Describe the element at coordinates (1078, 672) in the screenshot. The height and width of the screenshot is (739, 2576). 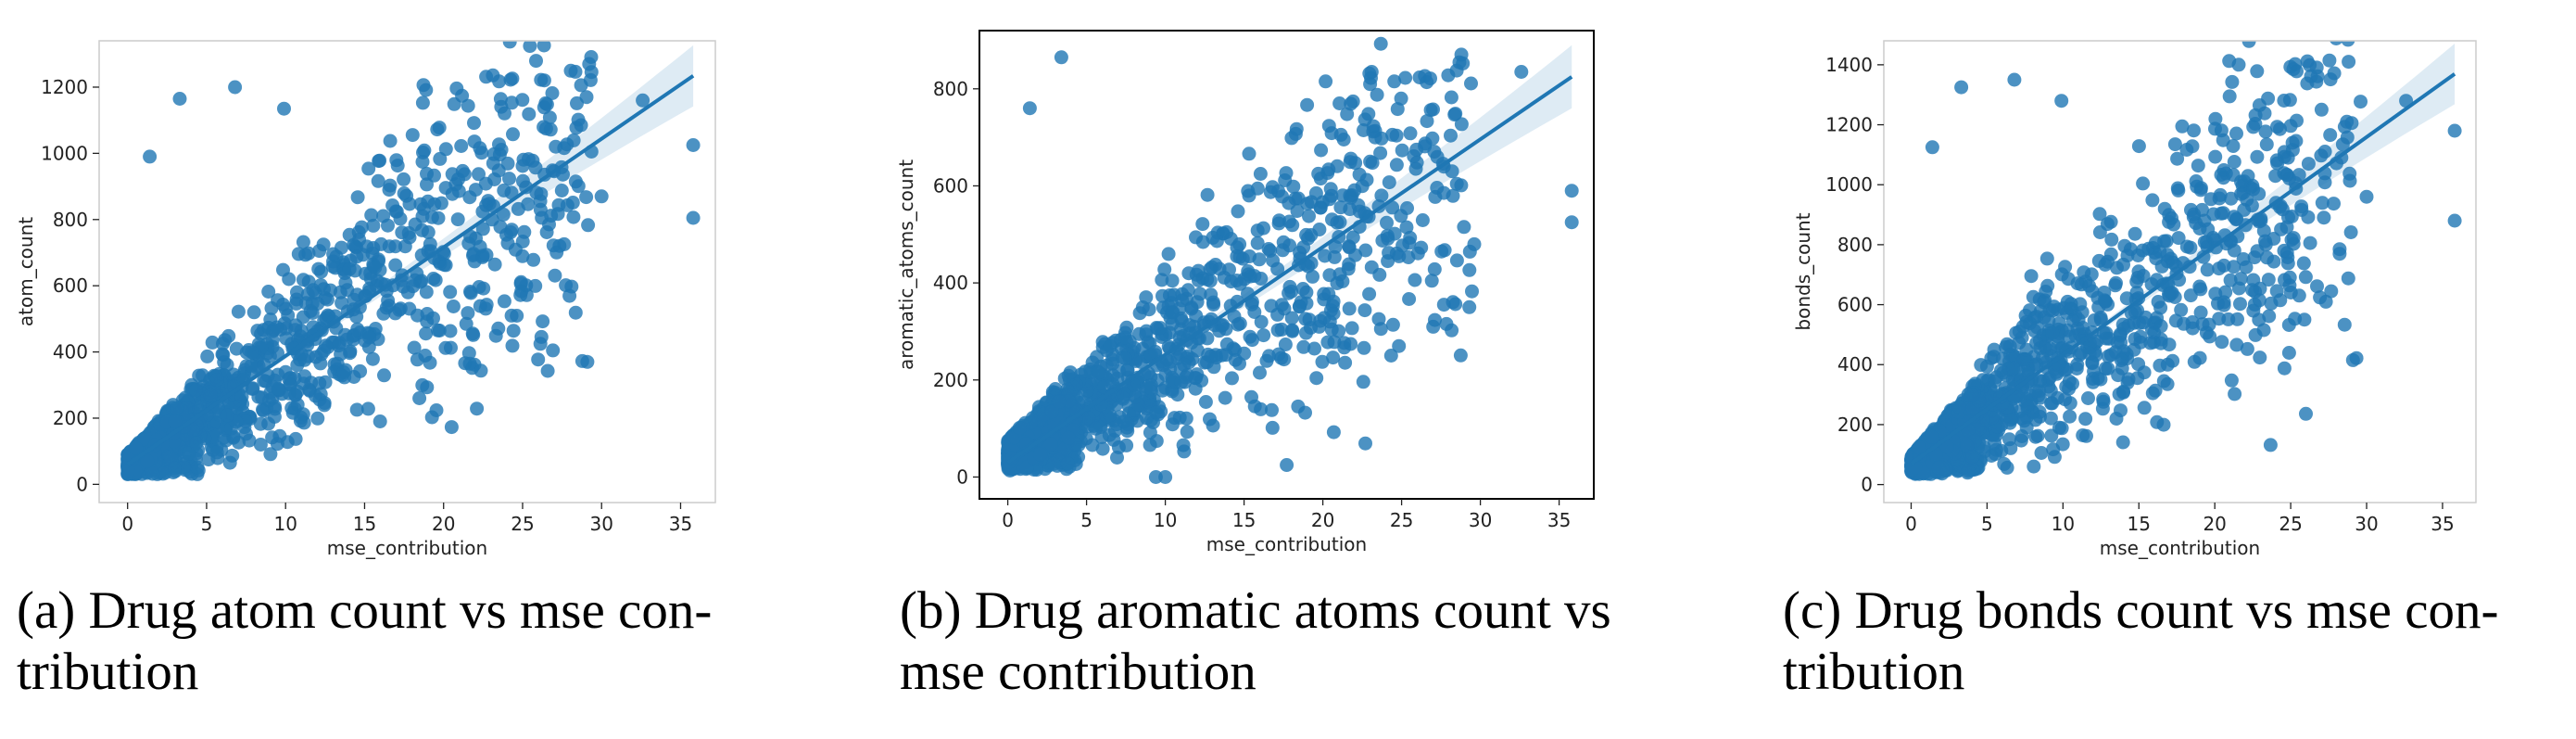
I see `caption-b-line-2: mse contribution` at that location.